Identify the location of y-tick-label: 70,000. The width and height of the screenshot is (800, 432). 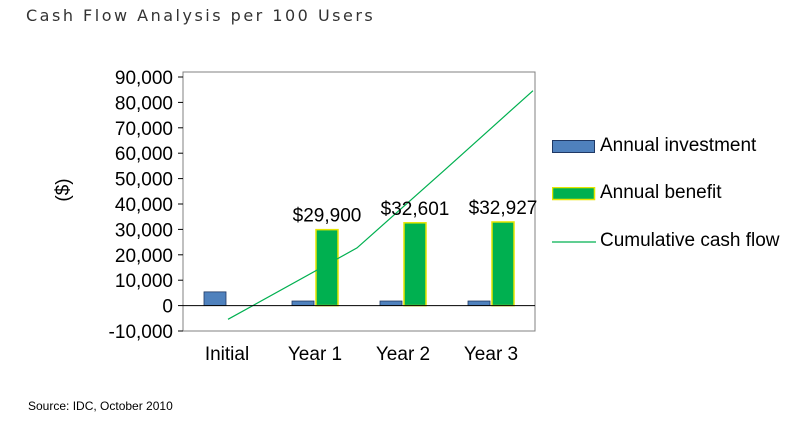
(144, 129).